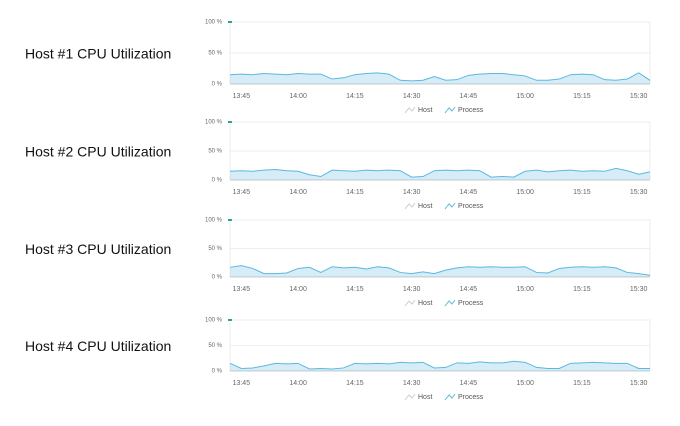 This screenshot has width=680, height=426. What do you see at coordinates (98, 249) in the screenshot?
I see `chart-title: Host #3 CPU Utilization` at bounding box center [98, 249].